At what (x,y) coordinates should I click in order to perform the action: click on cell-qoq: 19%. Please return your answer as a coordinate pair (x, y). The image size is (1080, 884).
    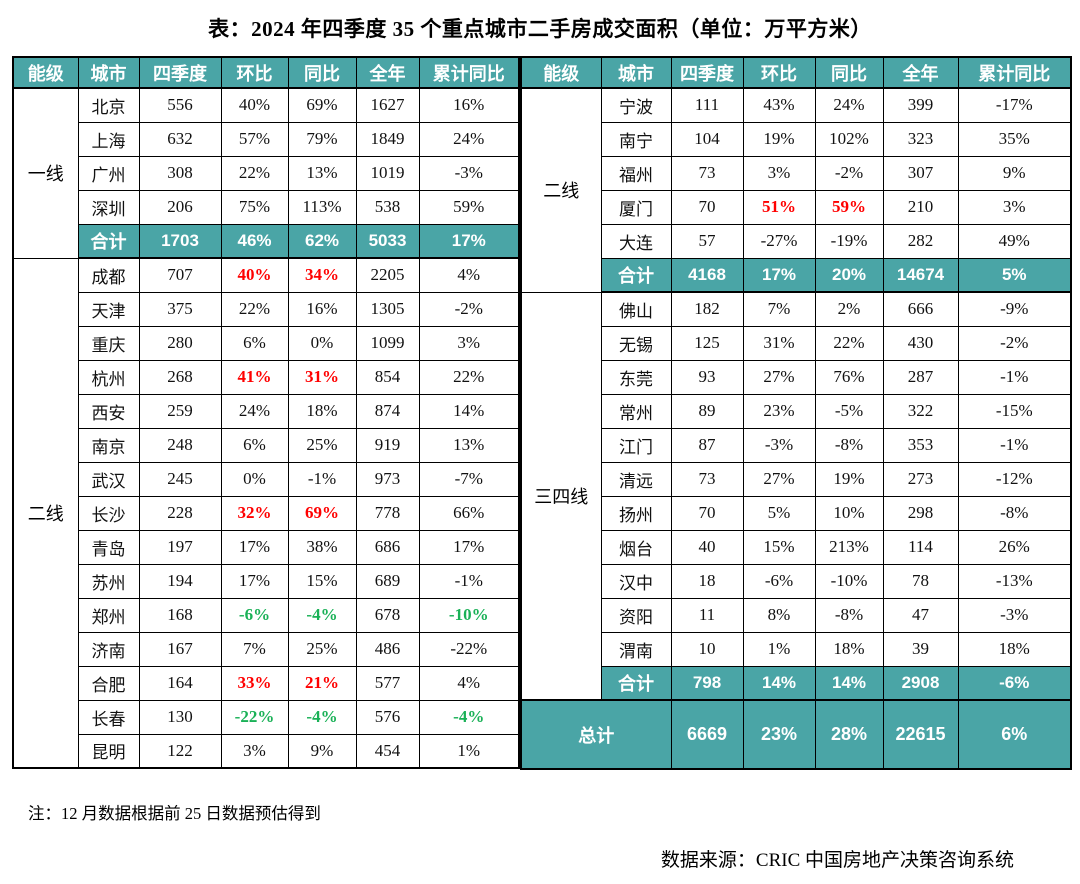
    Looking at the image, I should click on (779, 139).